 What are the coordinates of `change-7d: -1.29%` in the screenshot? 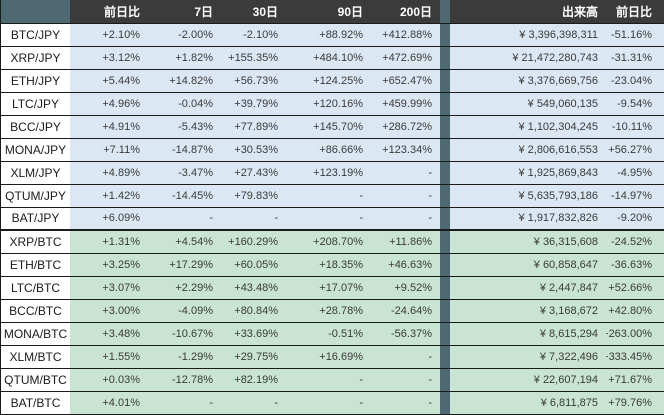 It's located at (184, 357).